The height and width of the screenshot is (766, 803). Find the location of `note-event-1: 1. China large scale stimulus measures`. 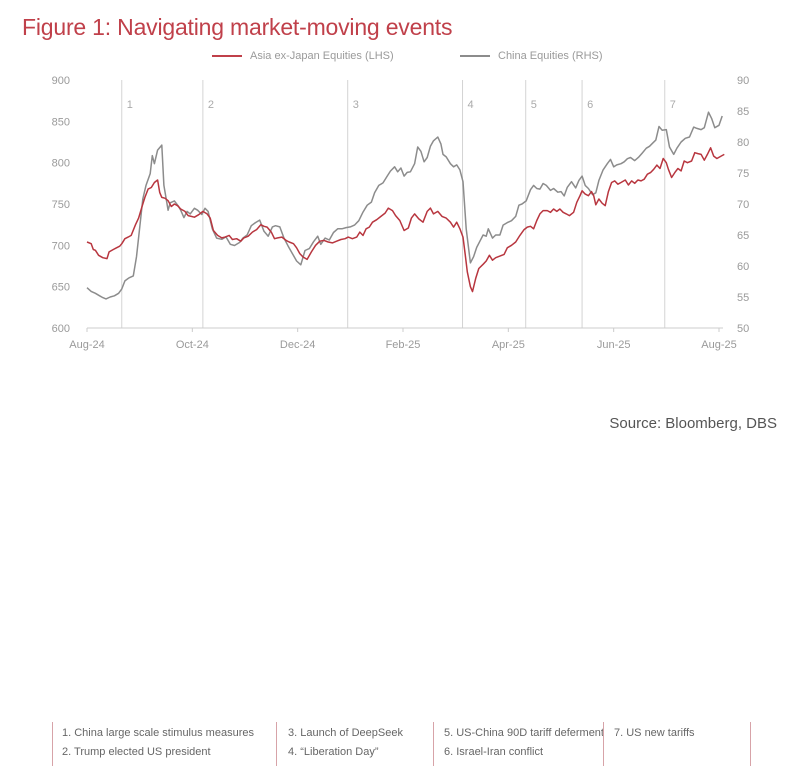

note-event-1: 1. China large scale stimulus measures is located at coordinates (158, 733).